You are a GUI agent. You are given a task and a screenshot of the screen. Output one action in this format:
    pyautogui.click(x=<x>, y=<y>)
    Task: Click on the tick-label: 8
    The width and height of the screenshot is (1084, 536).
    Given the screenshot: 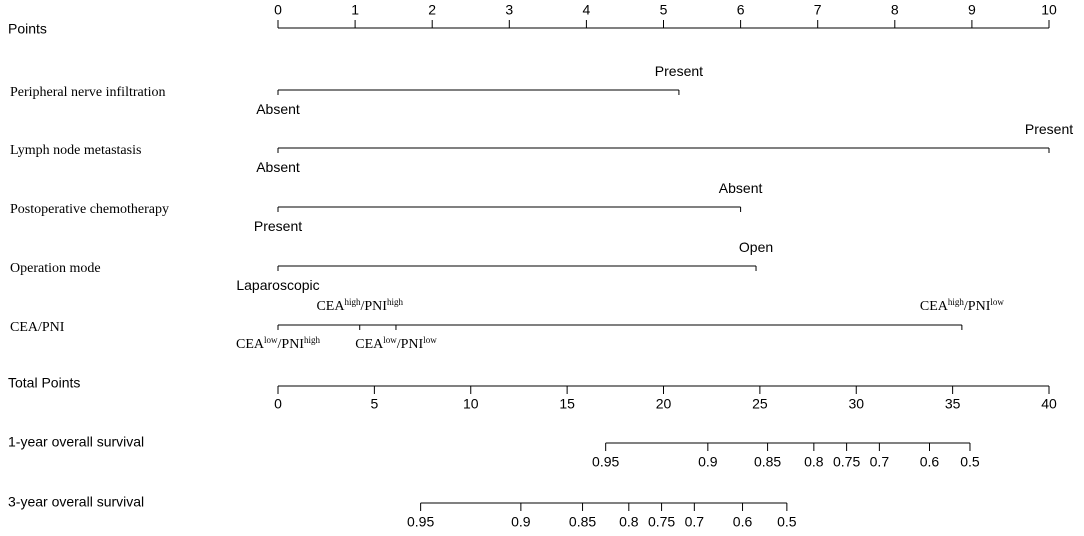 What is the action you would take?
    pyautogui.click(x=895, y=10)
    